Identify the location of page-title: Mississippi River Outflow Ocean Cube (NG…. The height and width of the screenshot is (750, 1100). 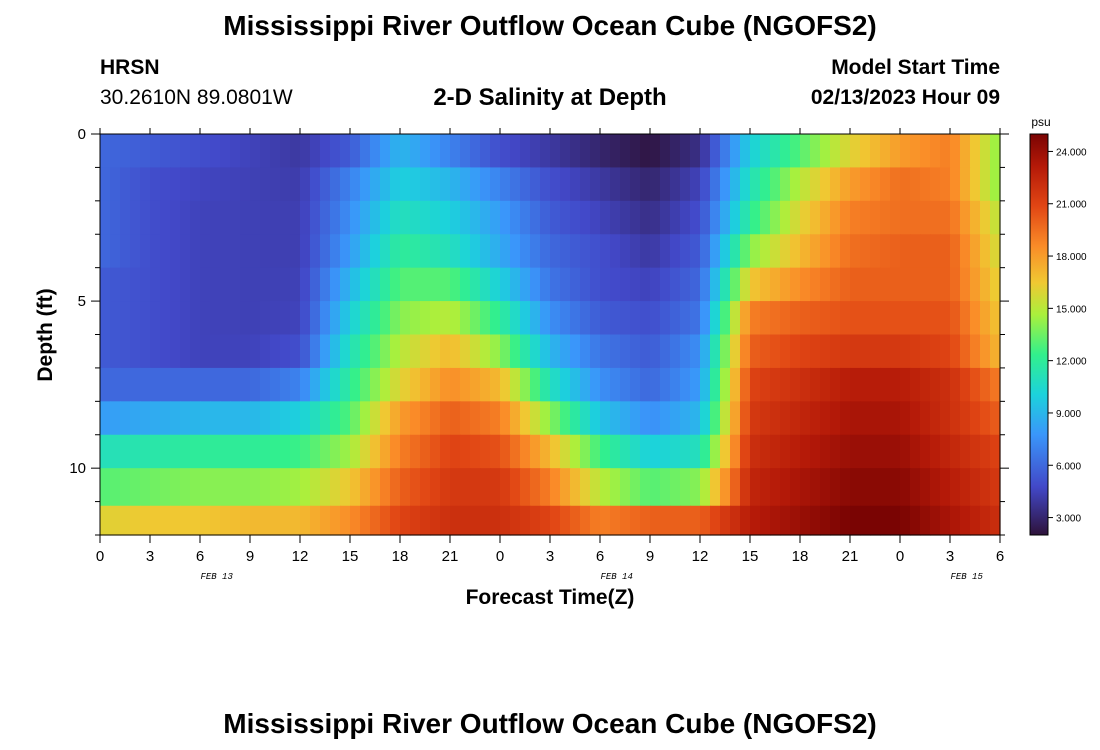
(550, 25).